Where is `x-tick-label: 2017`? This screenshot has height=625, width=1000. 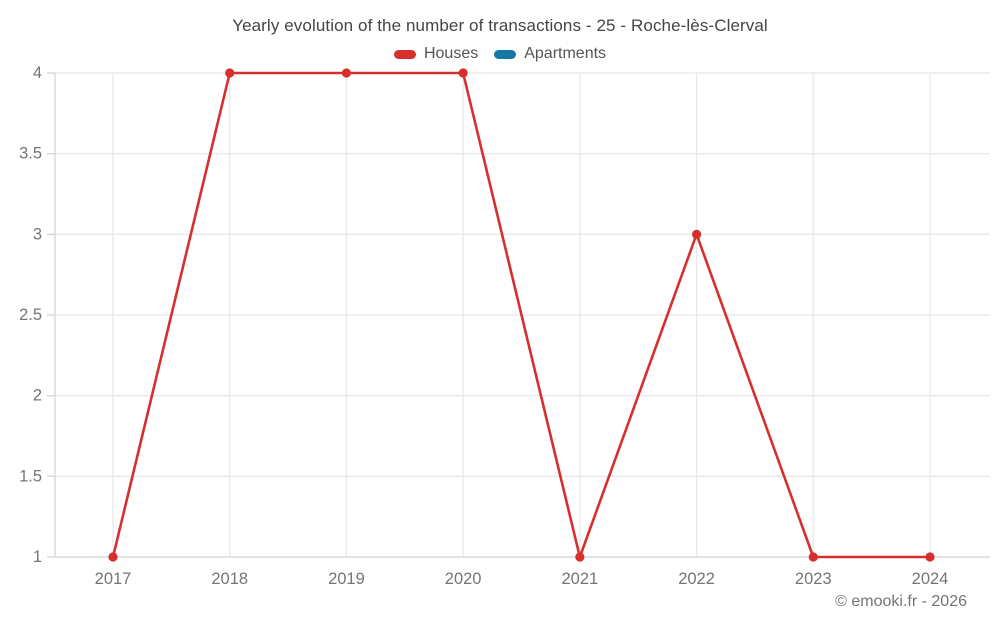
x-tick-label: 2017 is located at coordinates (113, 579).